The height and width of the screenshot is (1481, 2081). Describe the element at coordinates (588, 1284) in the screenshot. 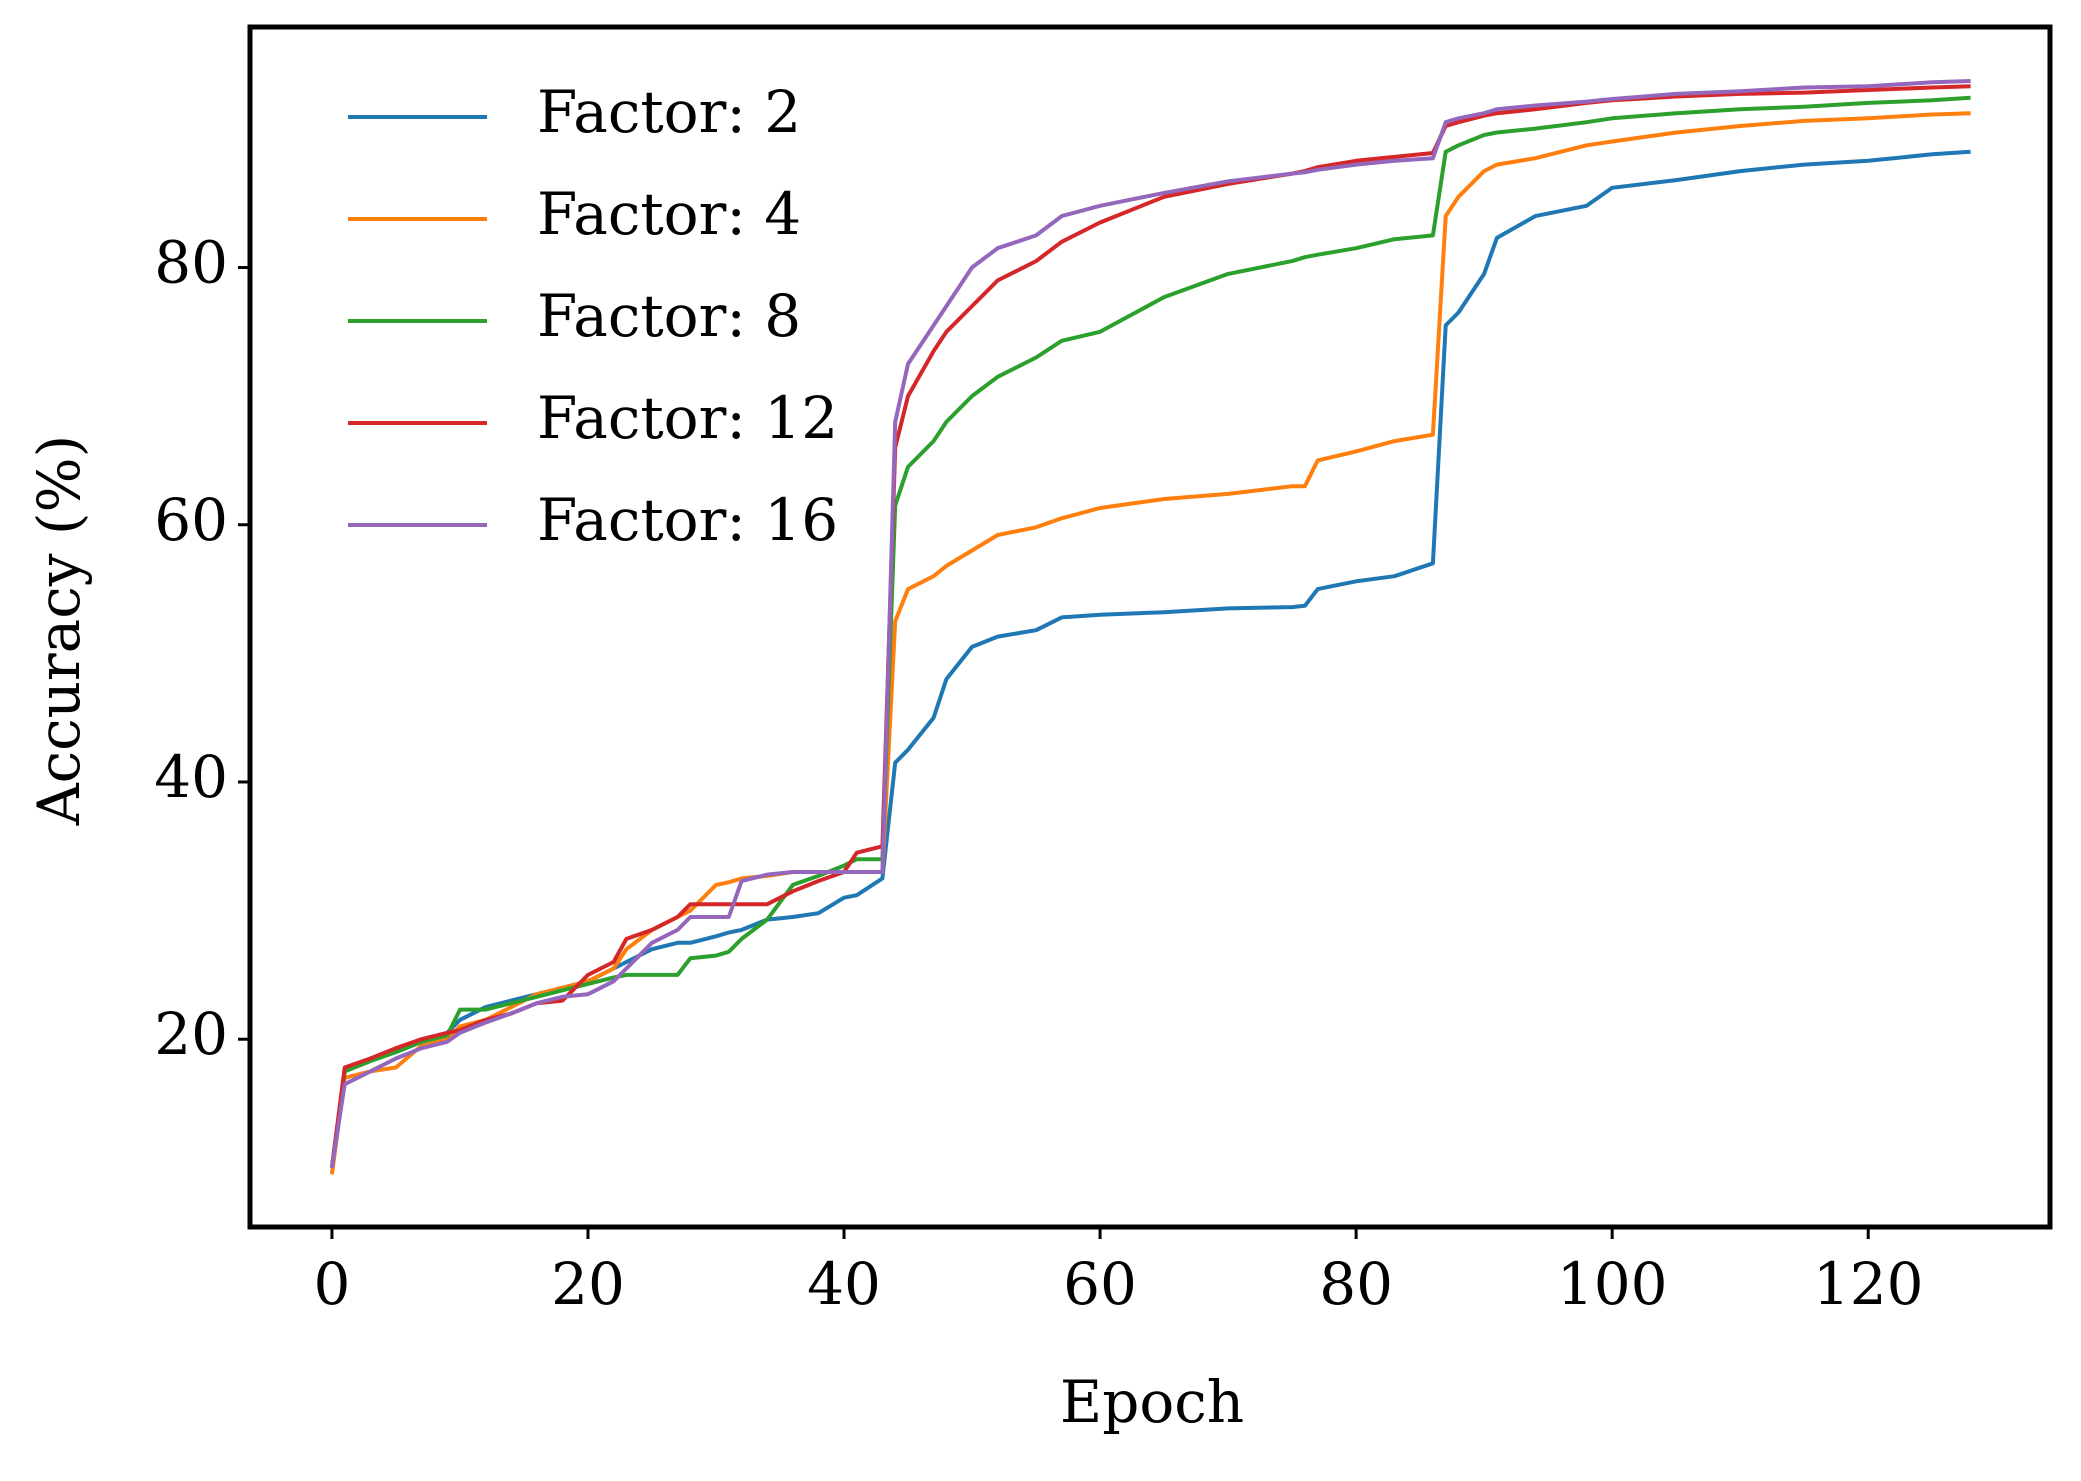

I see `x-tick-label: 20` at that location.